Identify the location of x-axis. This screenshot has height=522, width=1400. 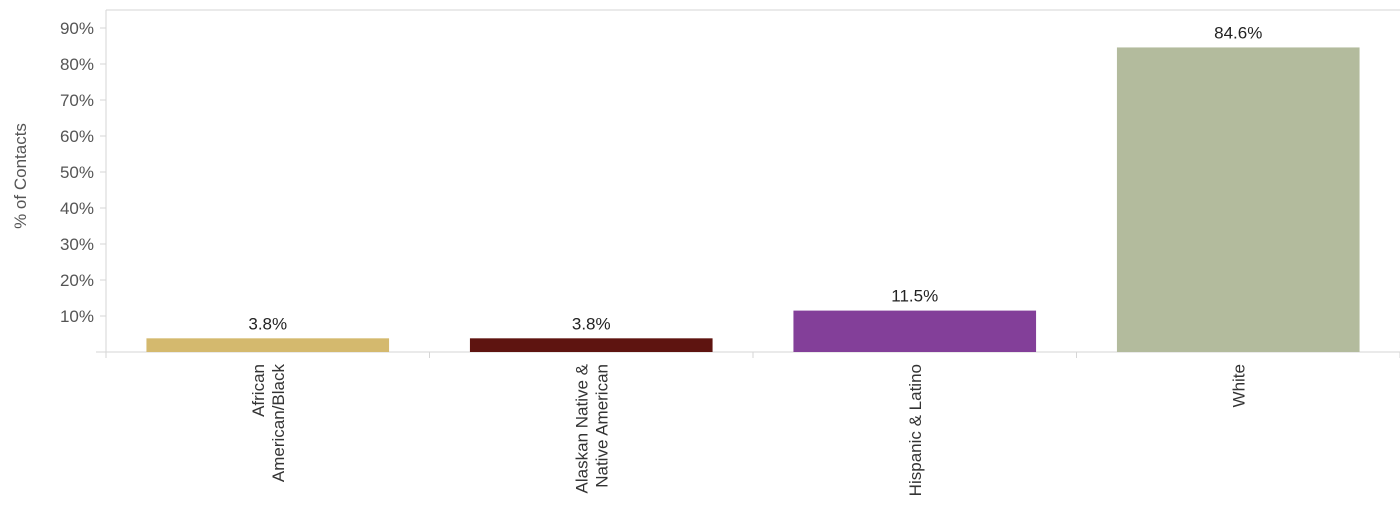
(748, 354).